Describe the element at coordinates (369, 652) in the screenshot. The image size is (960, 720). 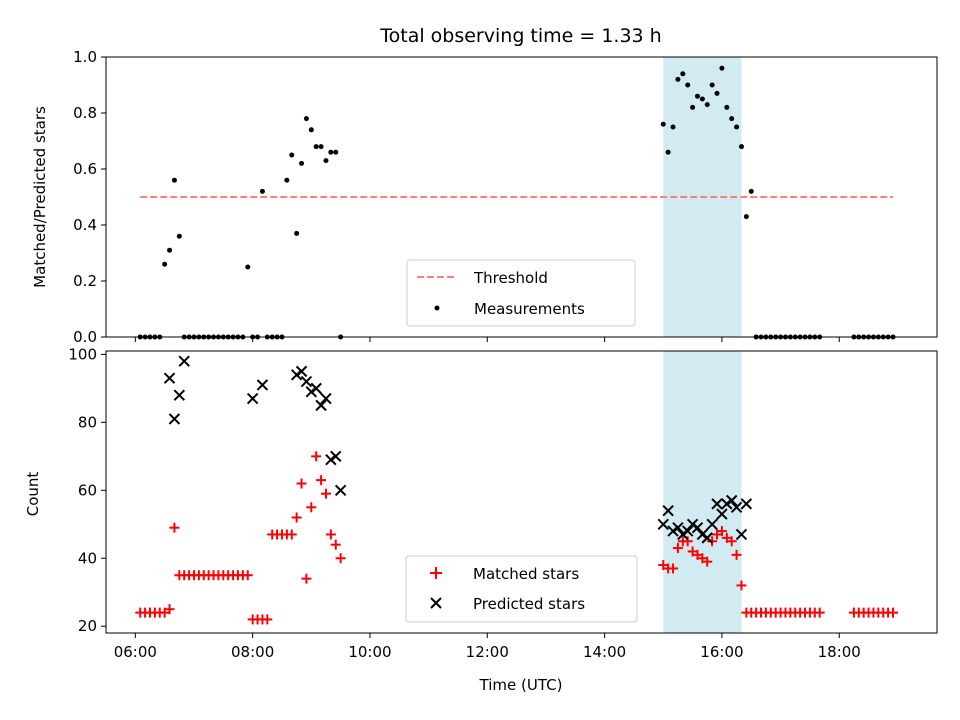
I see `x-tick-label: 10:00` at that location.